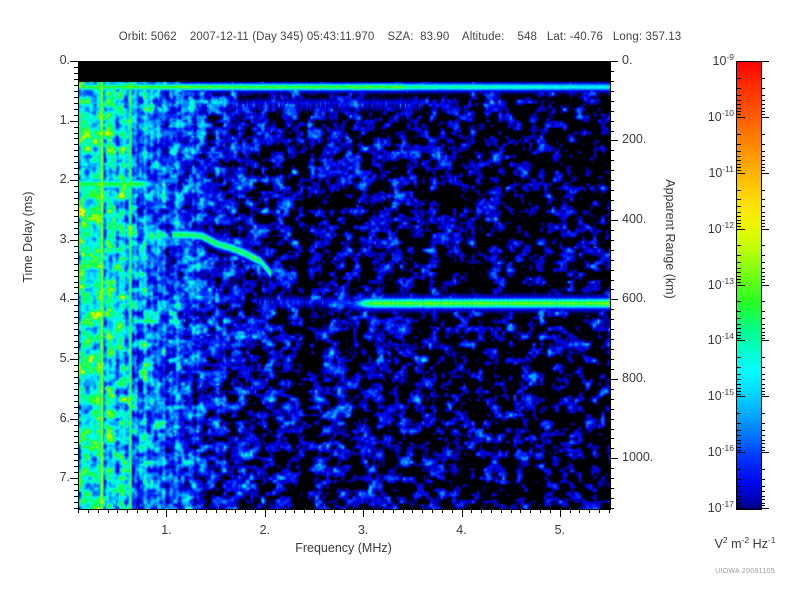  Describe the element at coordinates (670, 239) in the screenshot. I see `y-axis-right-title: Apparent Range (km)` at that location.